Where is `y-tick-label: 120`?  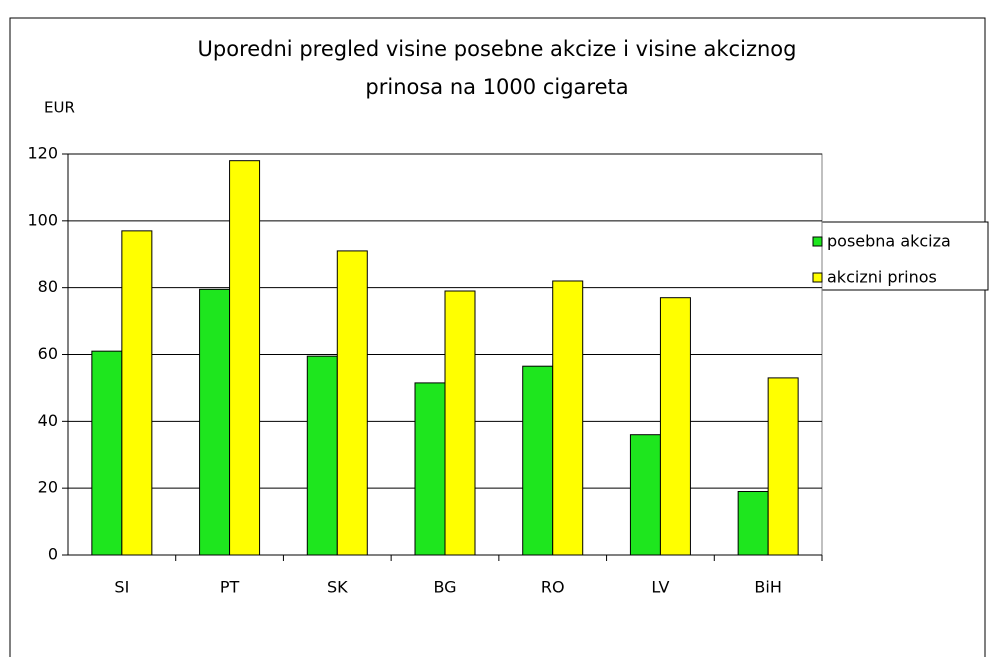
y-tick-label: 120 is located at coordinates (42, 153).